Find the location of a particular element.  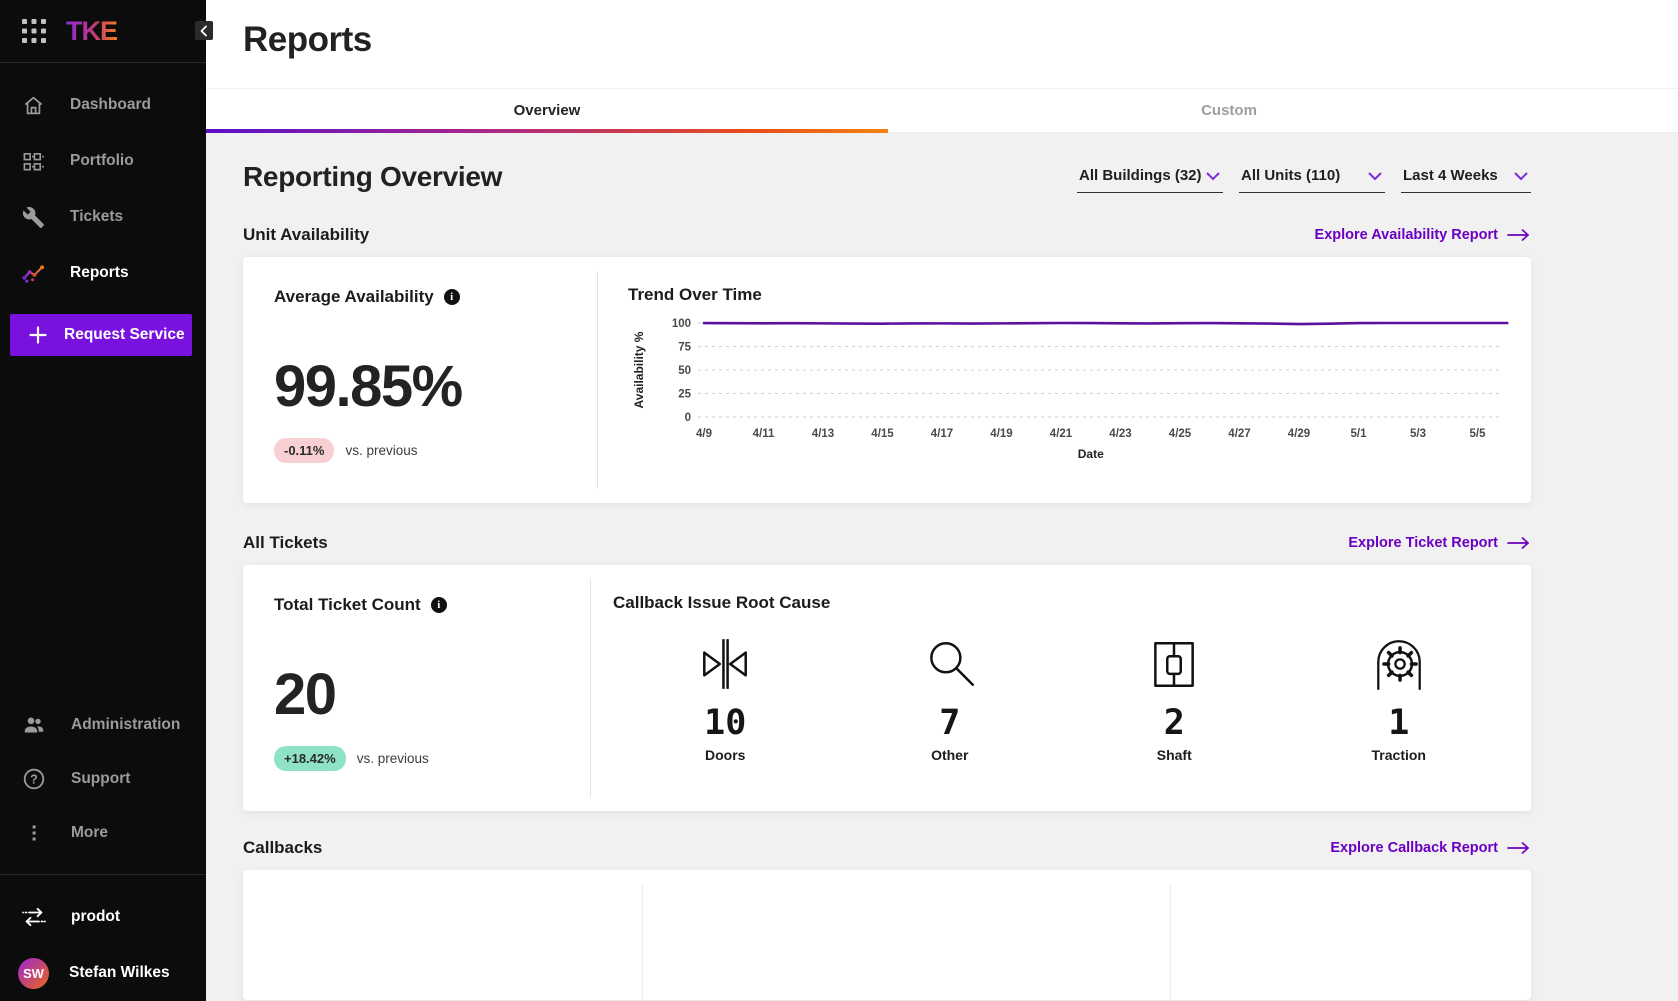

explore-callback-report-link: Explore Callback Report is located at coordinates (1430, 848).